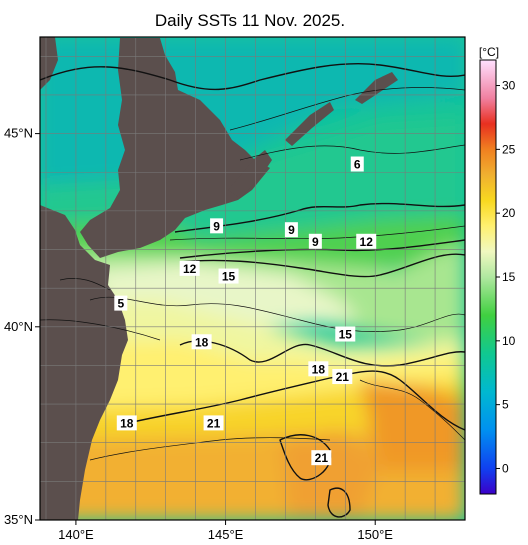  What do you see at coordinates (489, 52) in the screenshot?
I see `colorbar-unit: [°C]` at bounding box center [489, 52].